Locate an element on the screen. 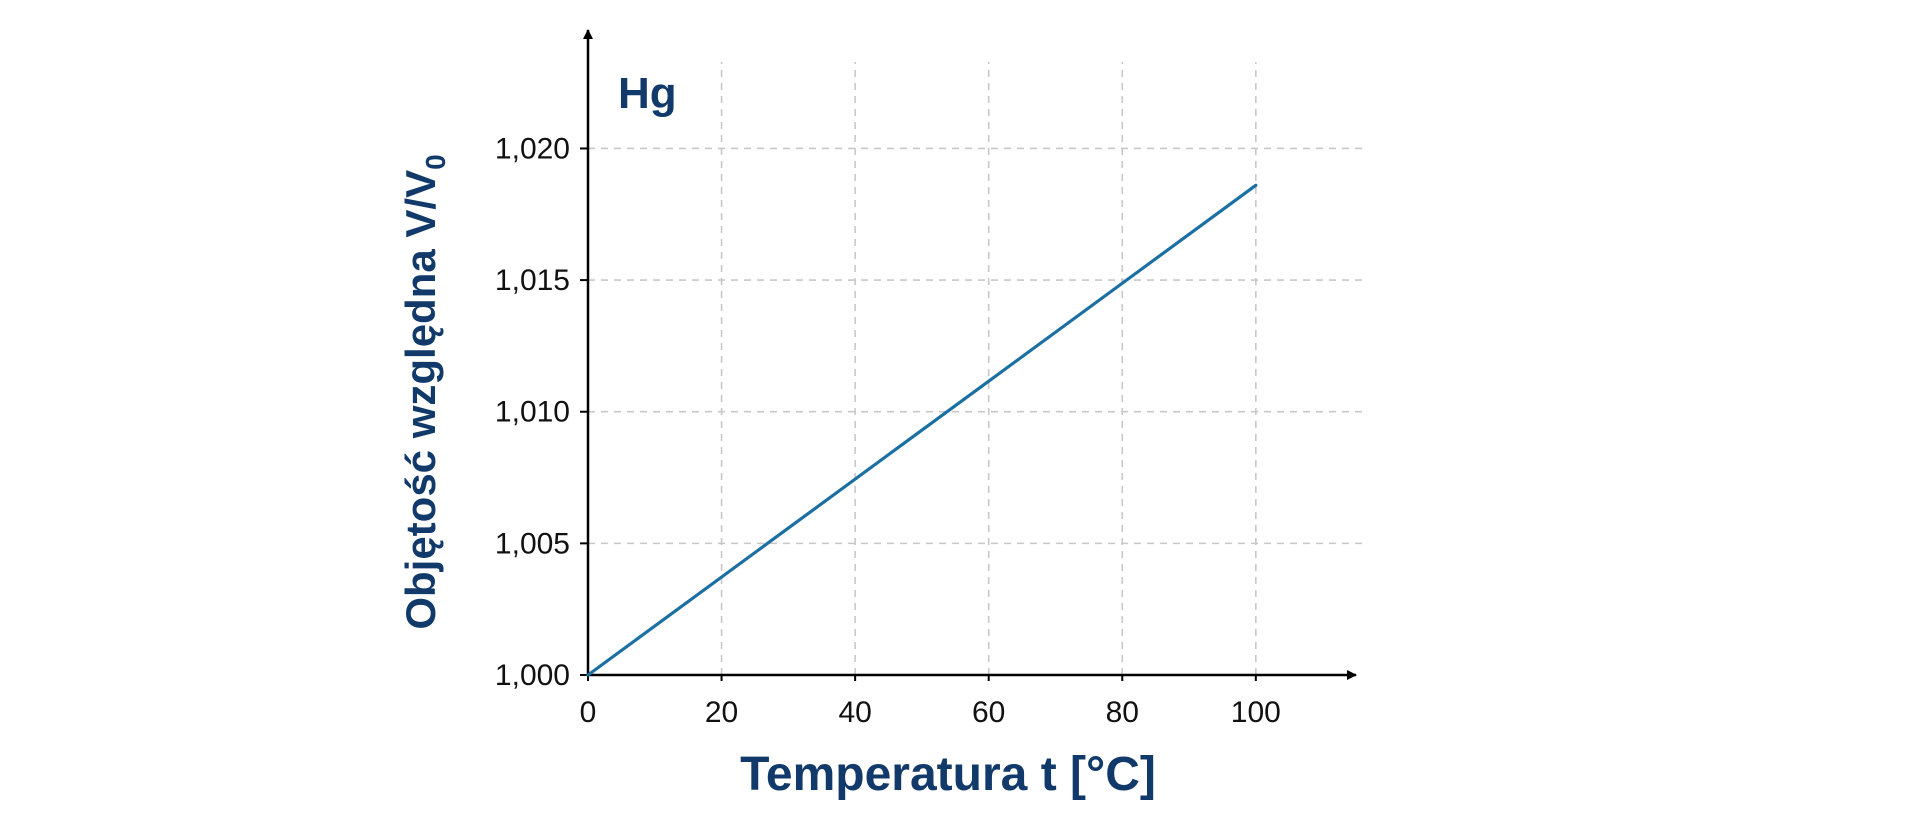 The width and height of the screenshot is (1920, 821). x-tick-label: 80 is located at coordinates (1122, 712).